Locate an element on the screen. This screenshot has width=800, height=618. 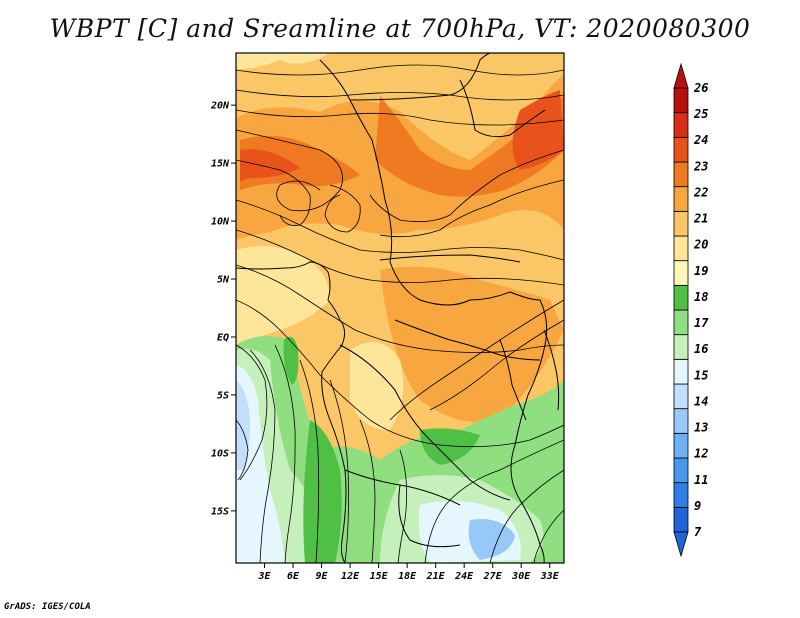
colorbar-label: 7 is located at coordinates (698, 532).